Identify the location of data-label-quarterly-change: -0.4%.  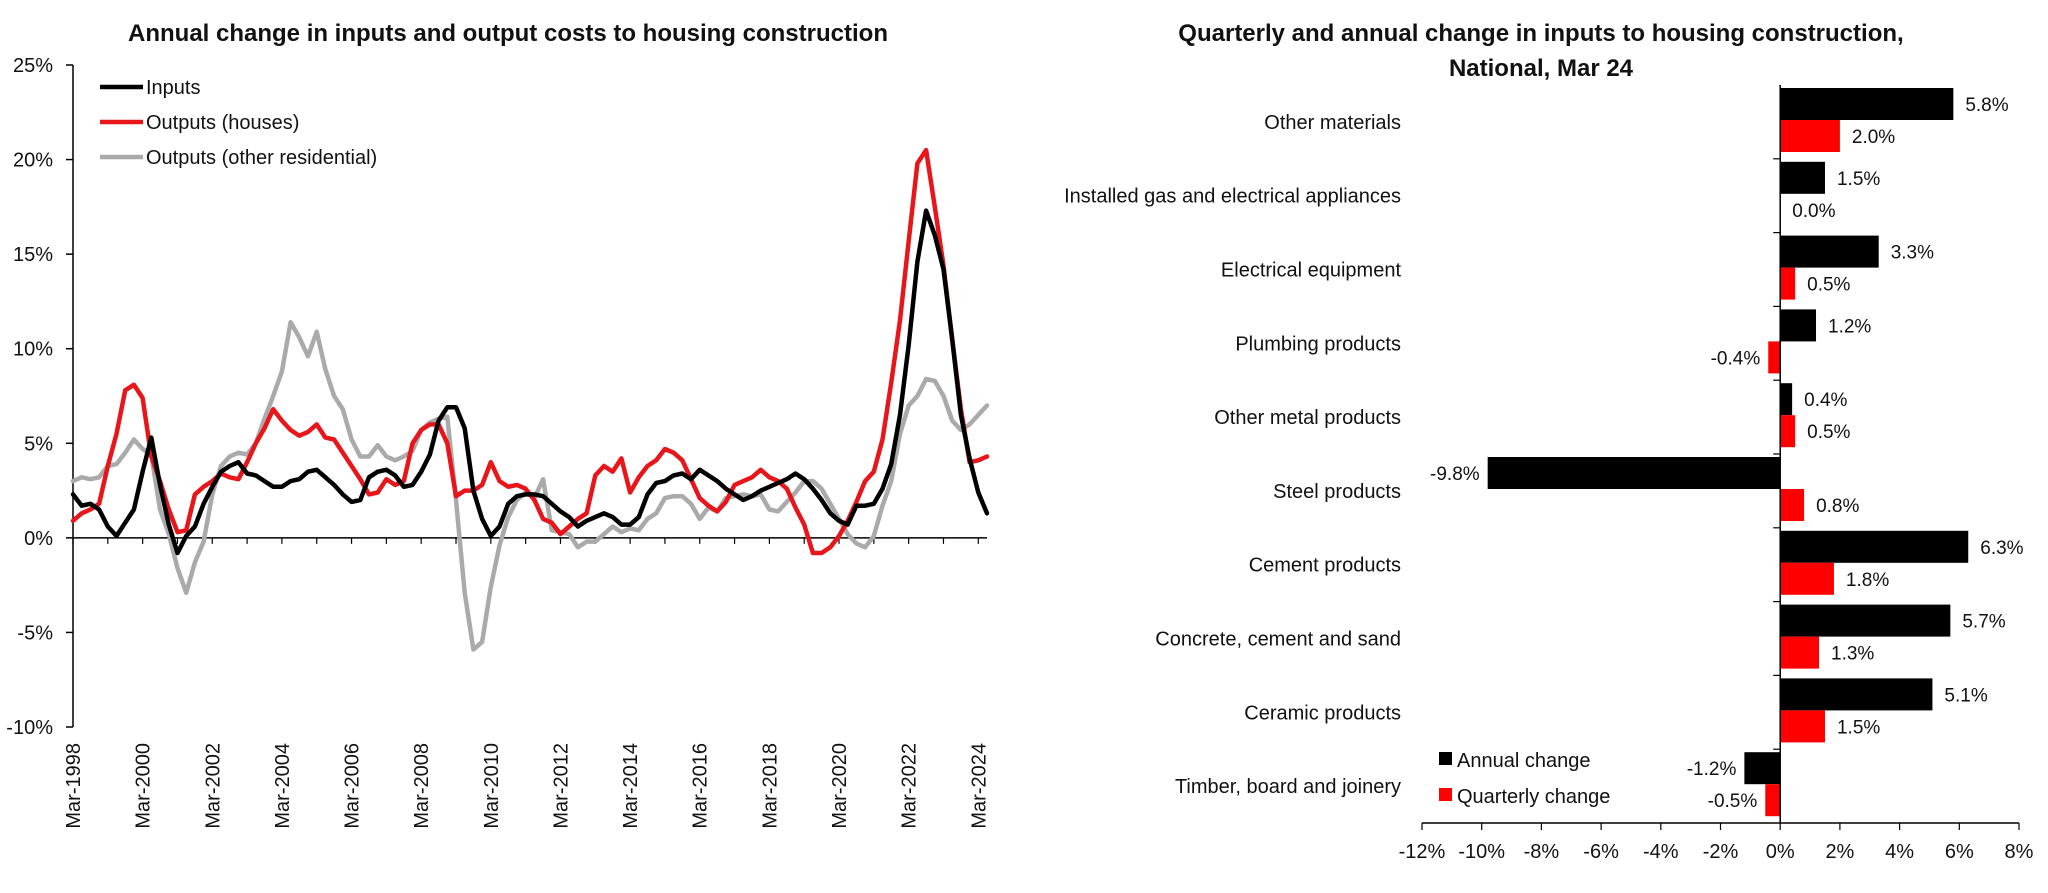
(1736, 358).